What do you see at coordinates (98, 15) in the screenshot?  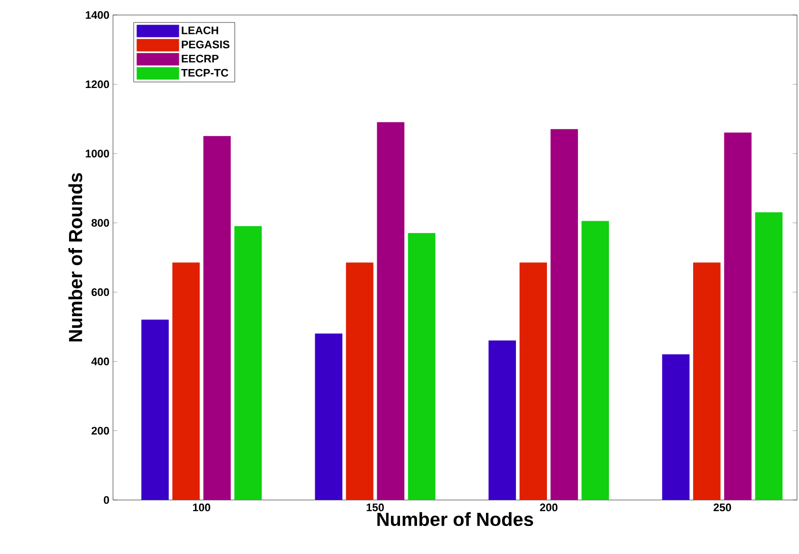 I see `y-tick-label: 1400` at bounding box center [98, 15].